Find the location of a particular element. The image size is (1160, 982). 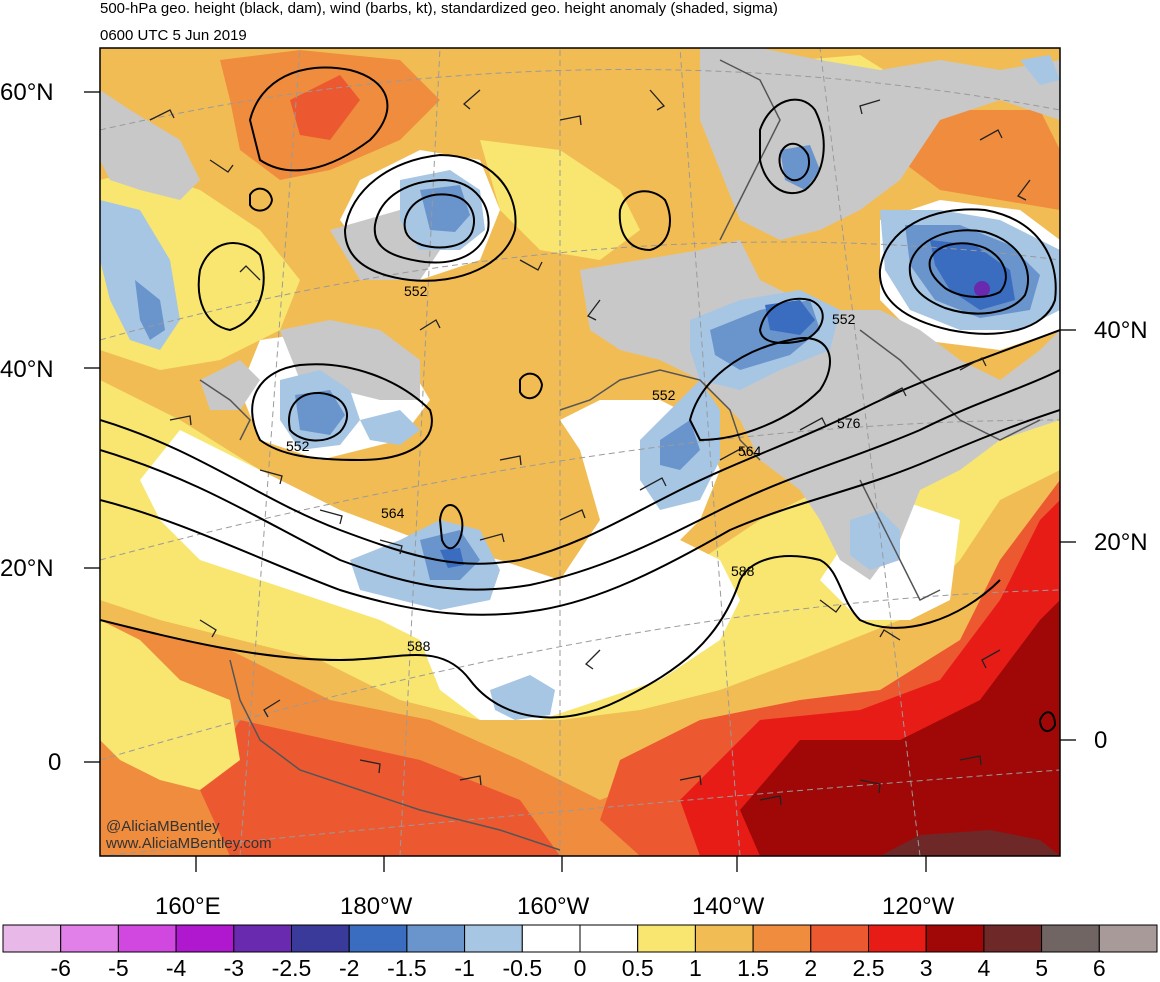

lat-label-right-40n: 40°N is located at coordinates (1121, 330).